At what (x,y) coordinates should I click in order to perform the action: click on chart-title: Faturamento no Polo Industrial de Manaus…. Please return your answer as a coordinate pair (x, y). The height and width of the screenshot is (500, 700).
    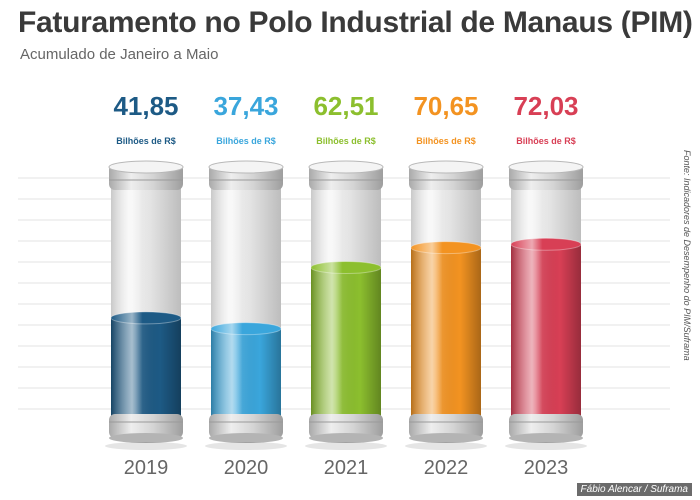
    Looking at the image, I should click on (355, 22).